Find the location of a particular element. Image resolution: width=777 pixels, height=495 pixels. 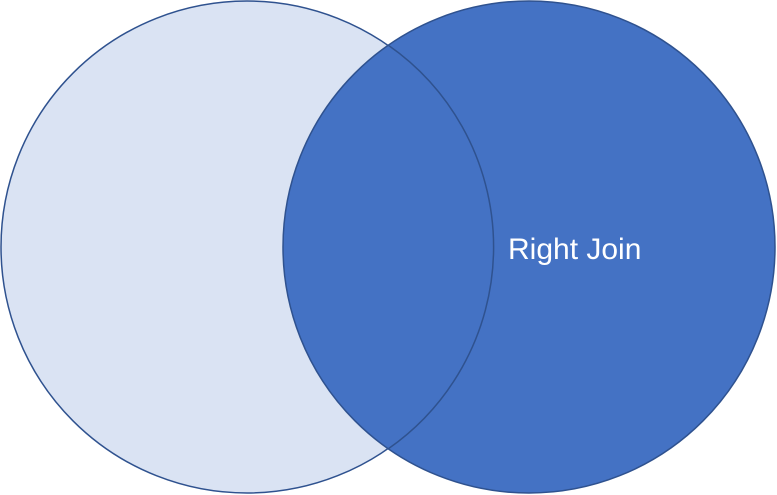

left-set-inner-outline is located at coordinates (441, 247).